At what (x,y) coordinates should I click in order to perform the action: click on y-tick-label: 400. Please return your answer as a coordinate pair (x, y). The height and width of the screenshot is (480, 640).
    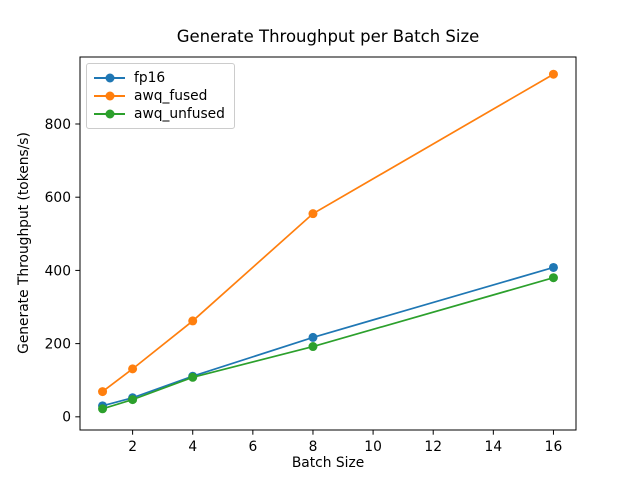
    Looking at the image, I should click on (58, 271).